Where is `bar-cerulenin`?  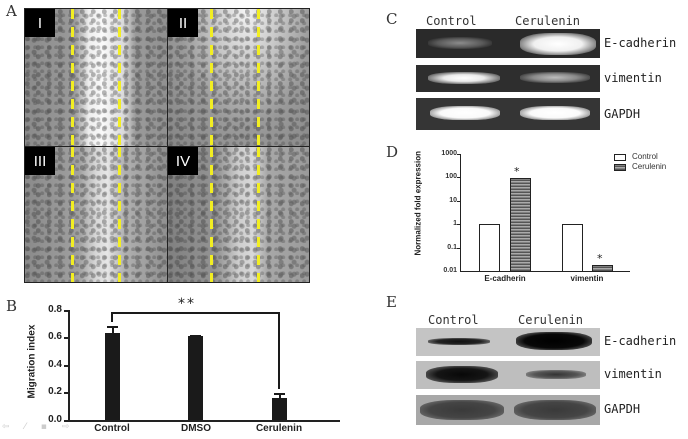
bar-cerulenin is located at coordinates (279, 409).